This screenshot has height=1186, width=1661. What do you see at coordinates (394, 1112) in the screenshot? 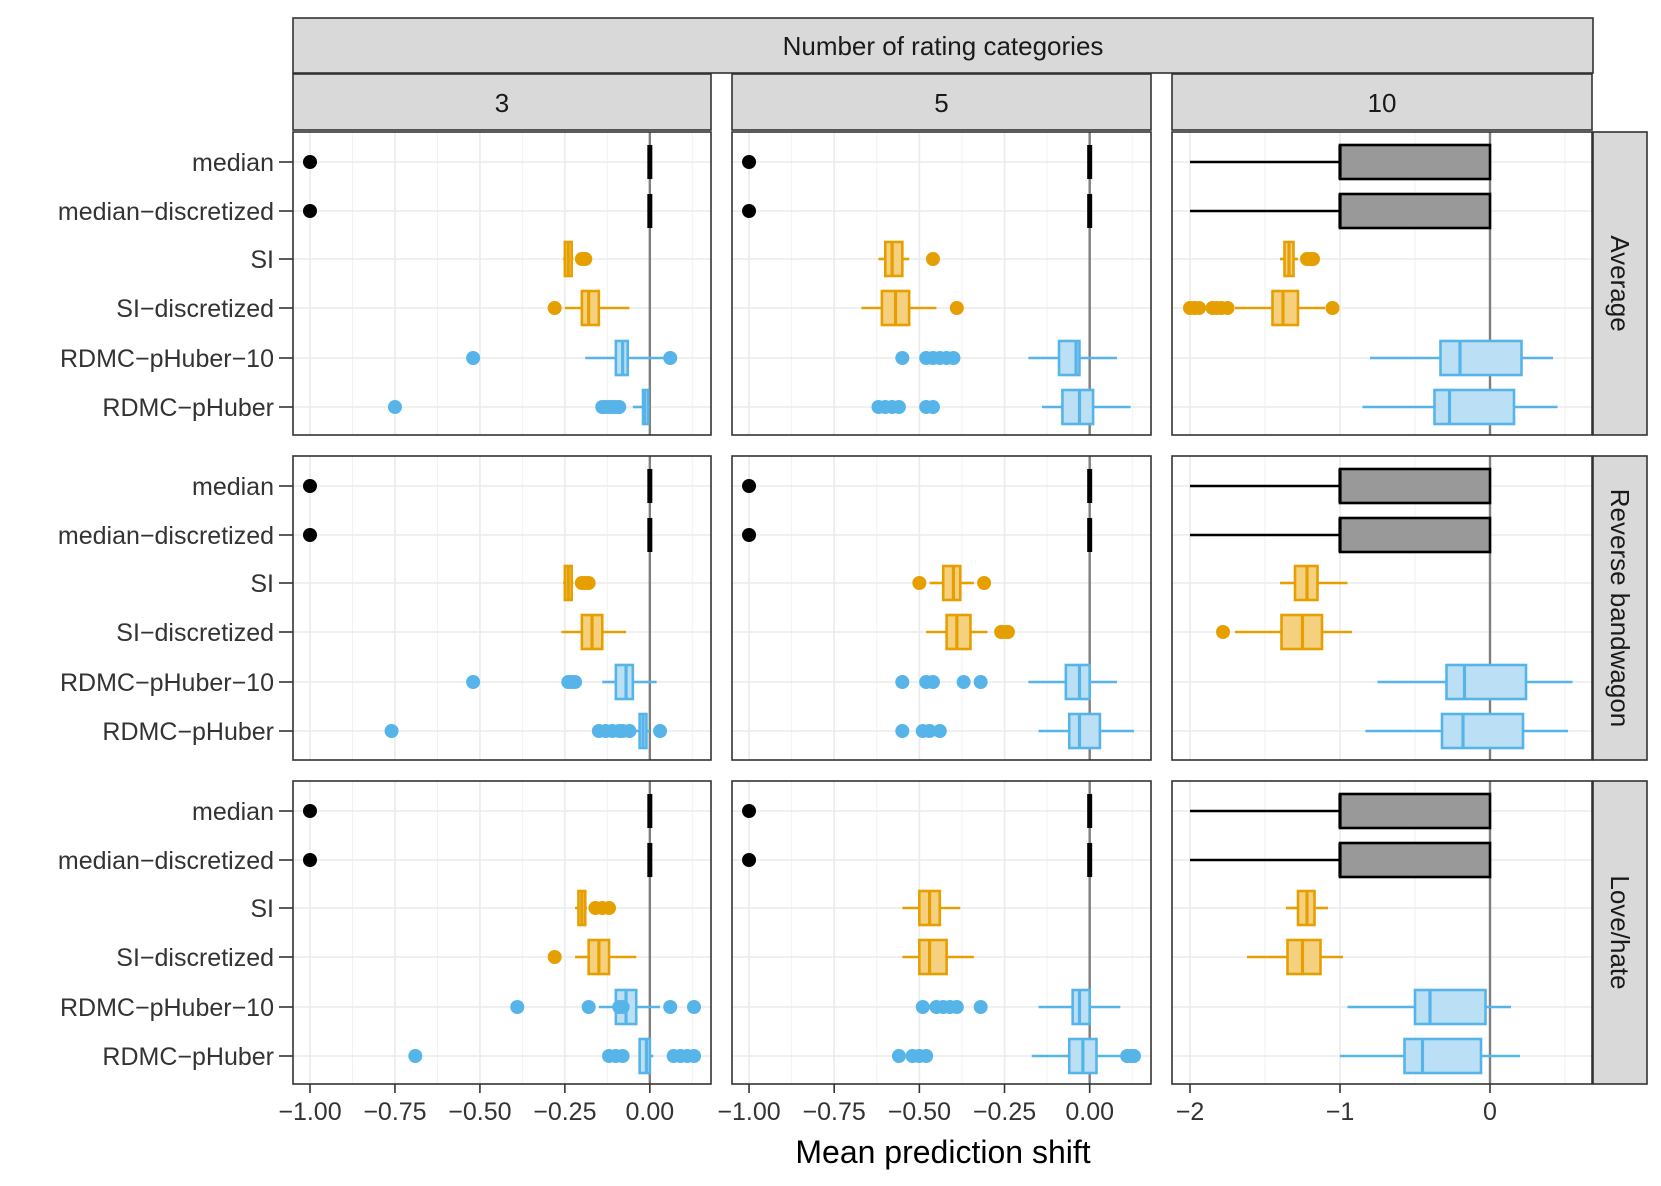
I see `x-tick-label: −0.75` at bounding box center [394, 1112].